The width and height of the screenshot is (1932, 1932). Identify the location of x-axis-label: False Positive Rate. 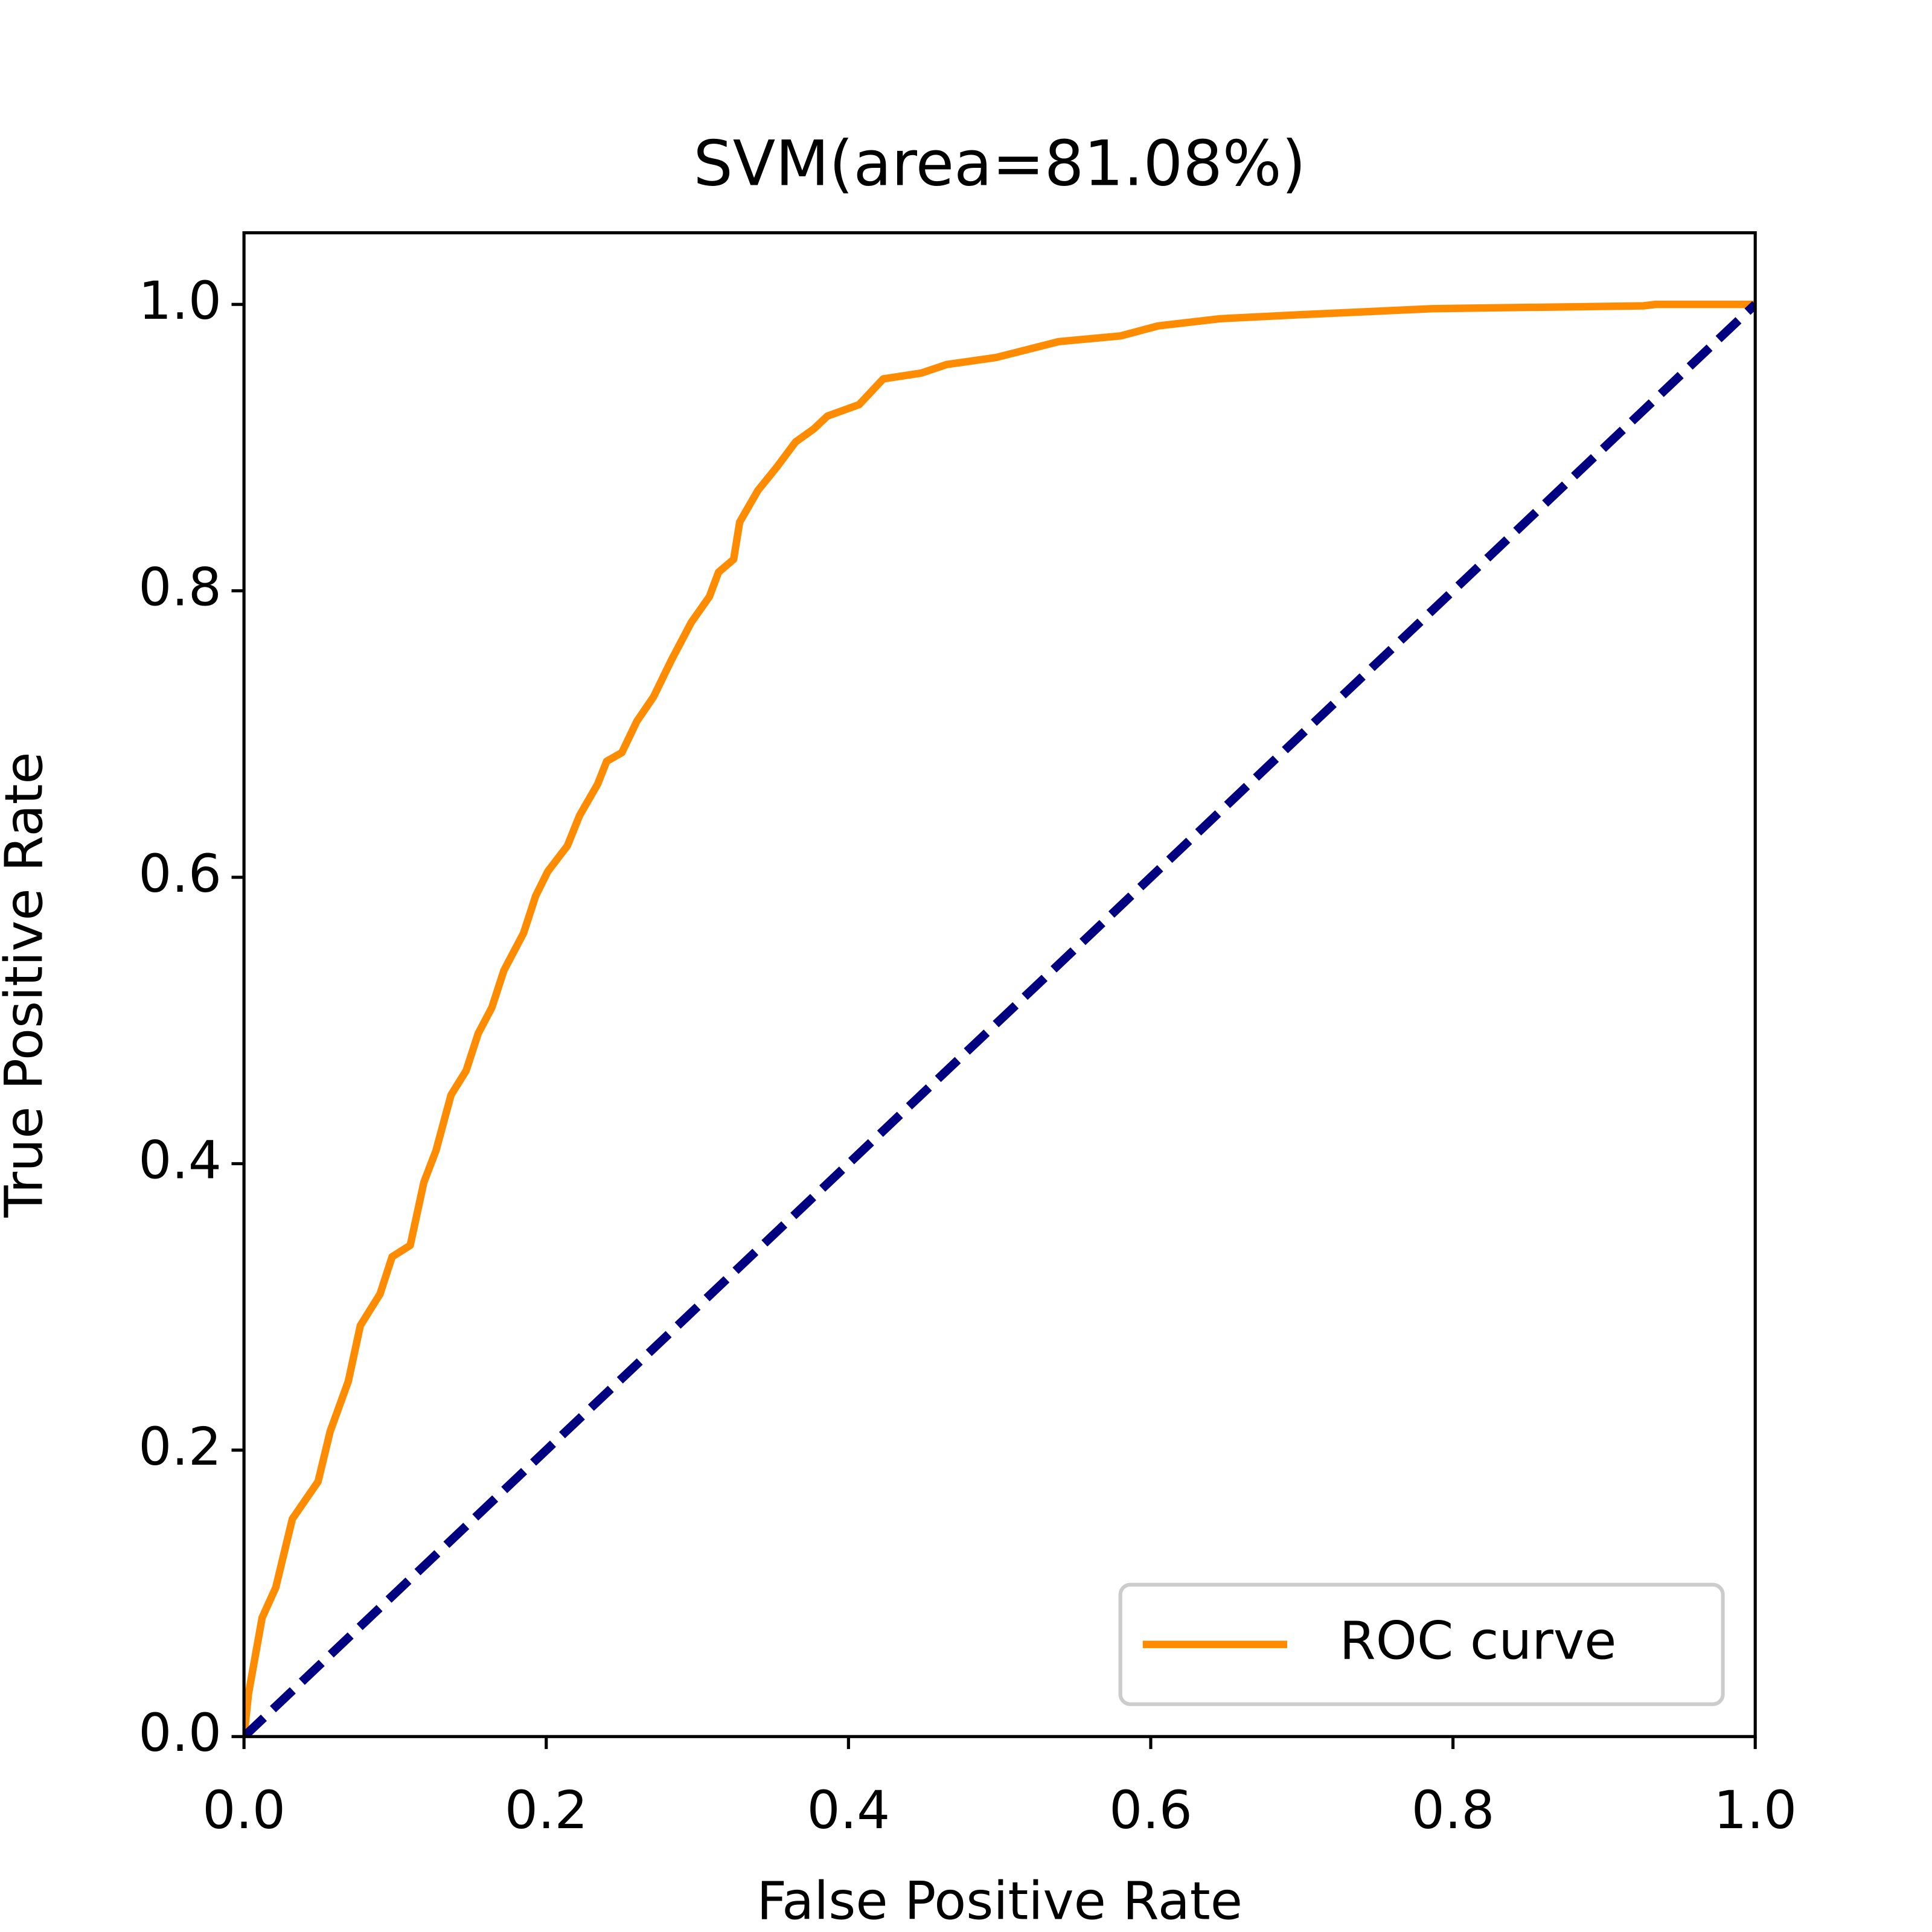
(1000, 1902).